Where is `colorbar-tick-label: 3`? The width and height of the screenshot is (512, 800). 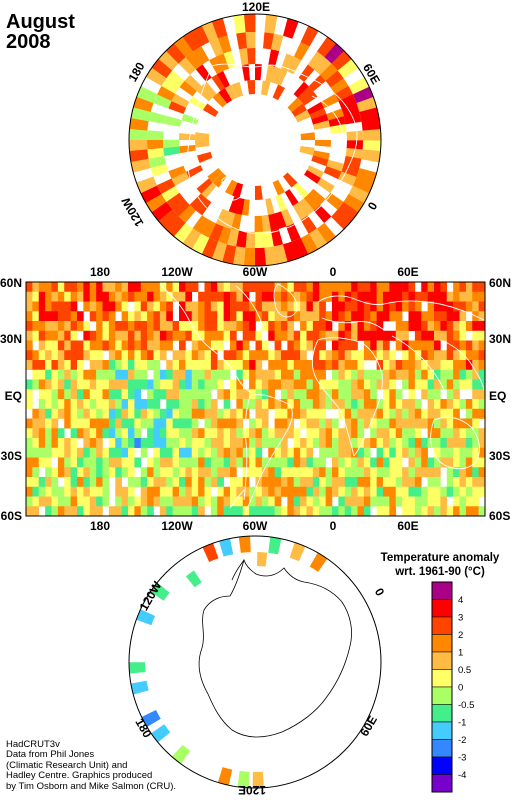 colorbar-tick-label: 3 is located at coordinates (460, 618).